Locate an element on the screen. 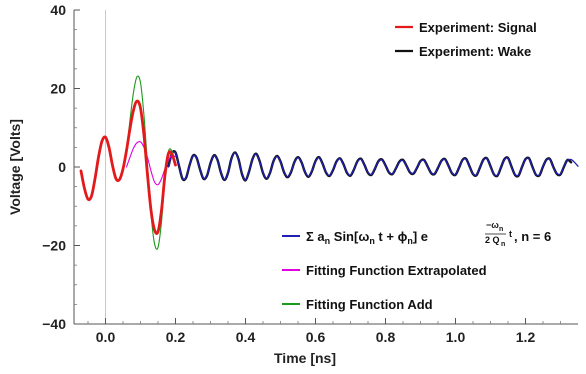  y-tick-label: −40 is located at coordinates (54, 324).